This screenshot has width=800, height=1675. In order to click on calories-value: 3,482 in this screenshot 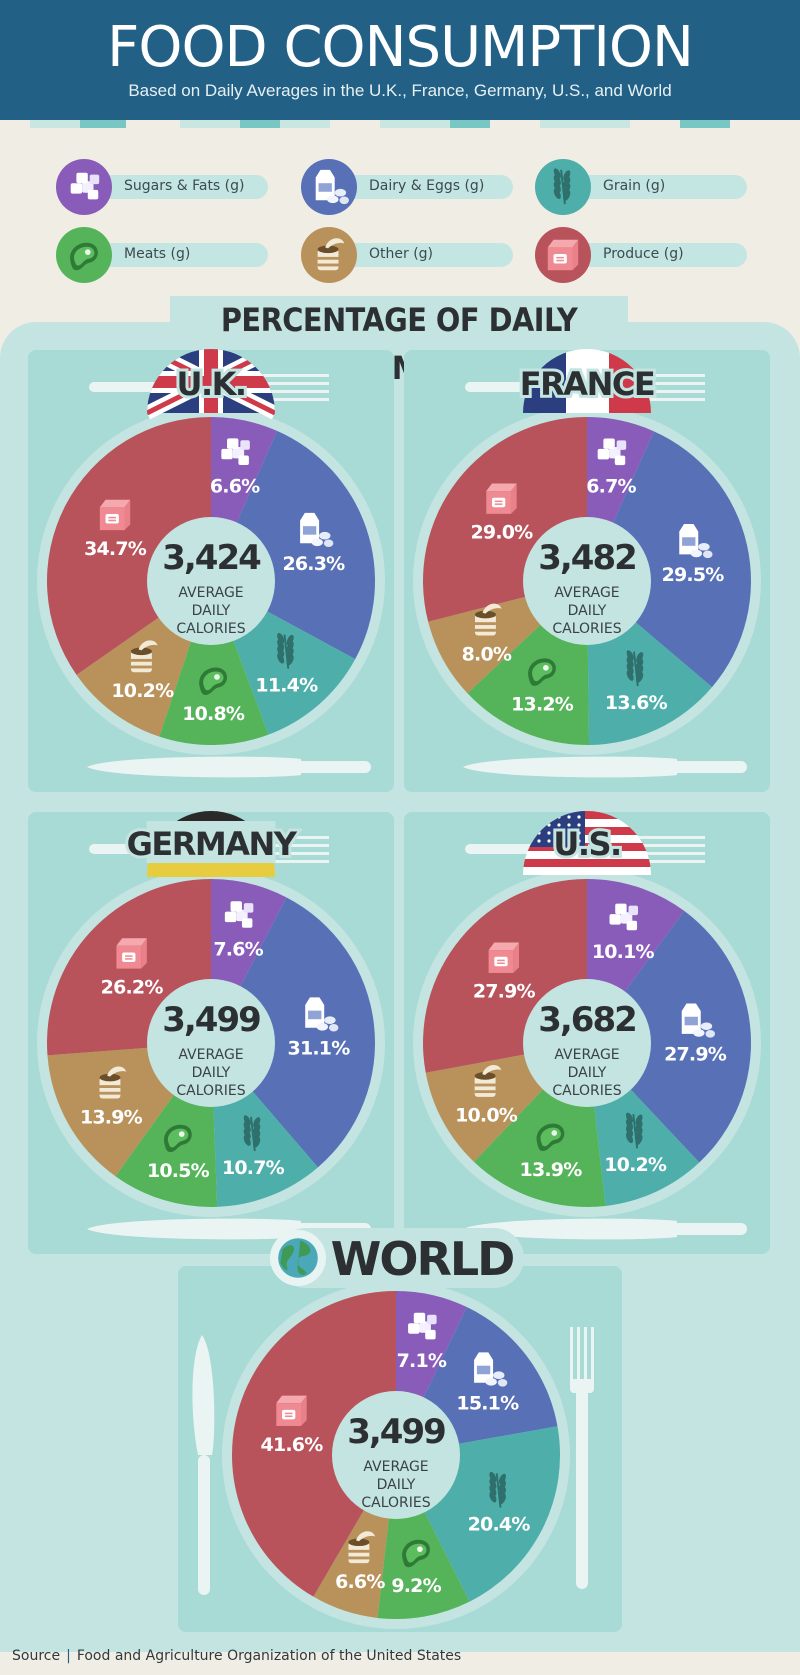, I will do `click(587, 558)`.